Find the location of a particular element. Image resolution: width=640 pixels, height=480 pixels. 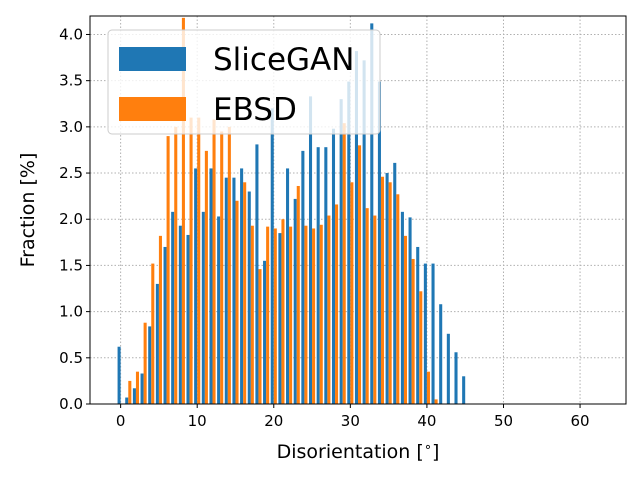

x-tick-label-20: 20 is located at coordinates (273, 421).